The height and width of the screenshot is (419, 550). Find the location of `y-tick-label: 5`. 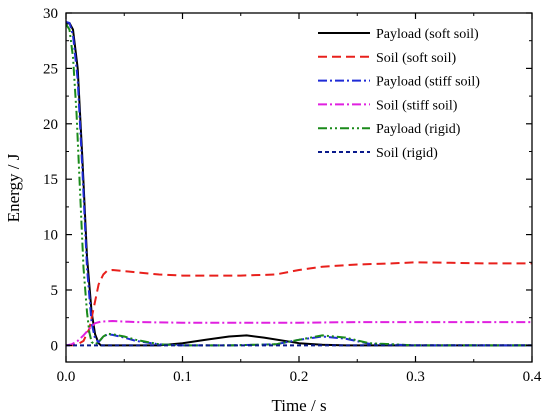

y-tick-label: 5 is located at coordinates (55, 291).